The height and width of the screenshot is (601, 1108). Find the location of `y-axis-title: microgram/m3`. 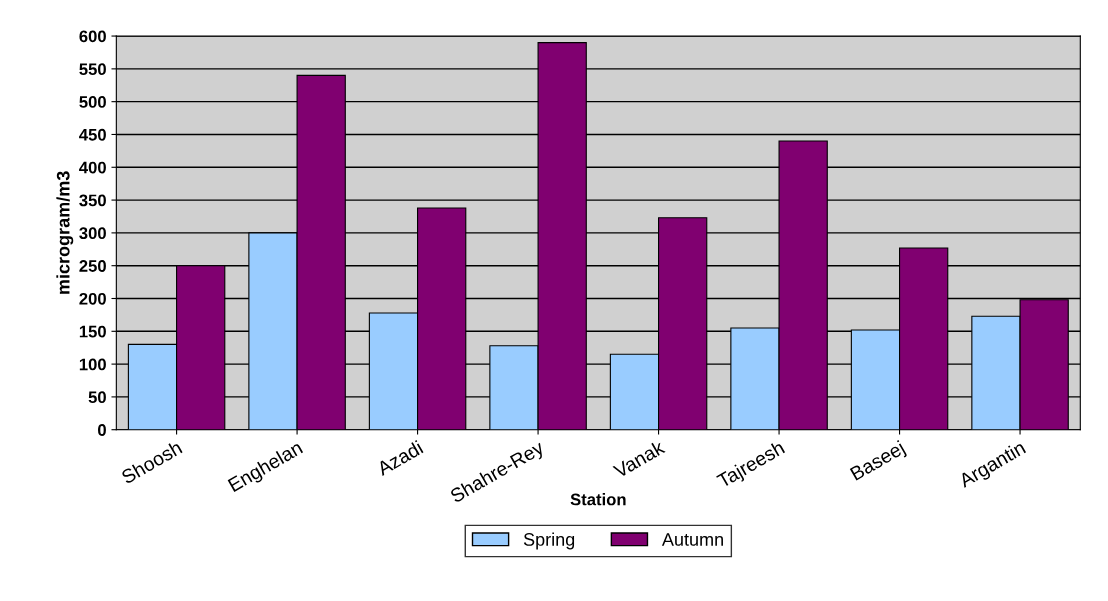

y-axis-title: microgram/m3 is located at coordinates (65, 232).